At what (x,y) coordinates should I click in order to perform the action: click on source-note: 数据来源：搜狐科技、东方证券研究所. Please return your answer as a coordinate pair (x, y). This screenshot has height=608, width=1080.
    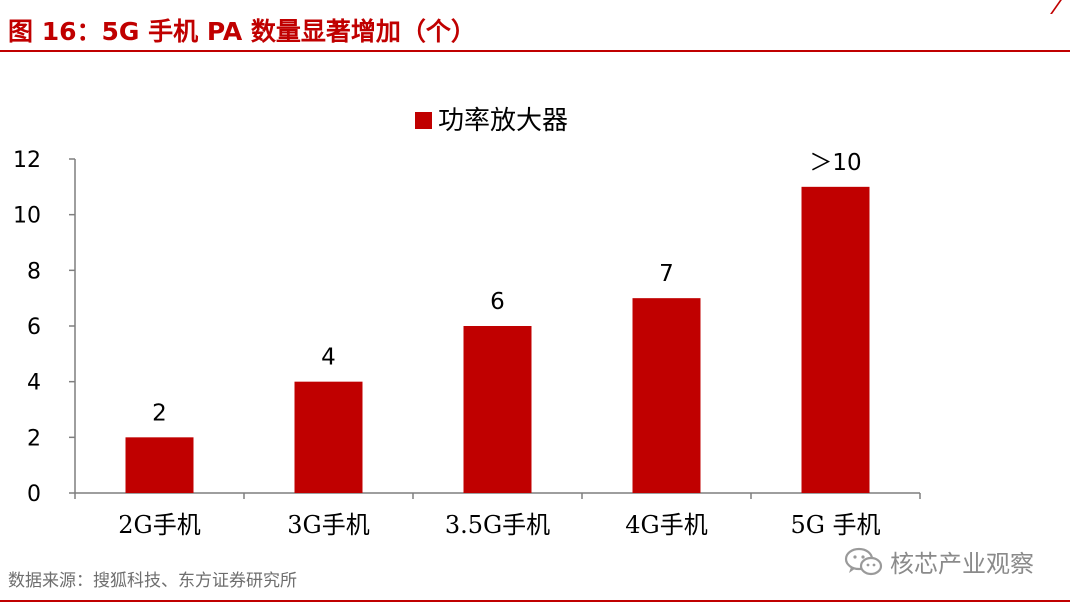
    Looking at the image, I should click on (152, 581).